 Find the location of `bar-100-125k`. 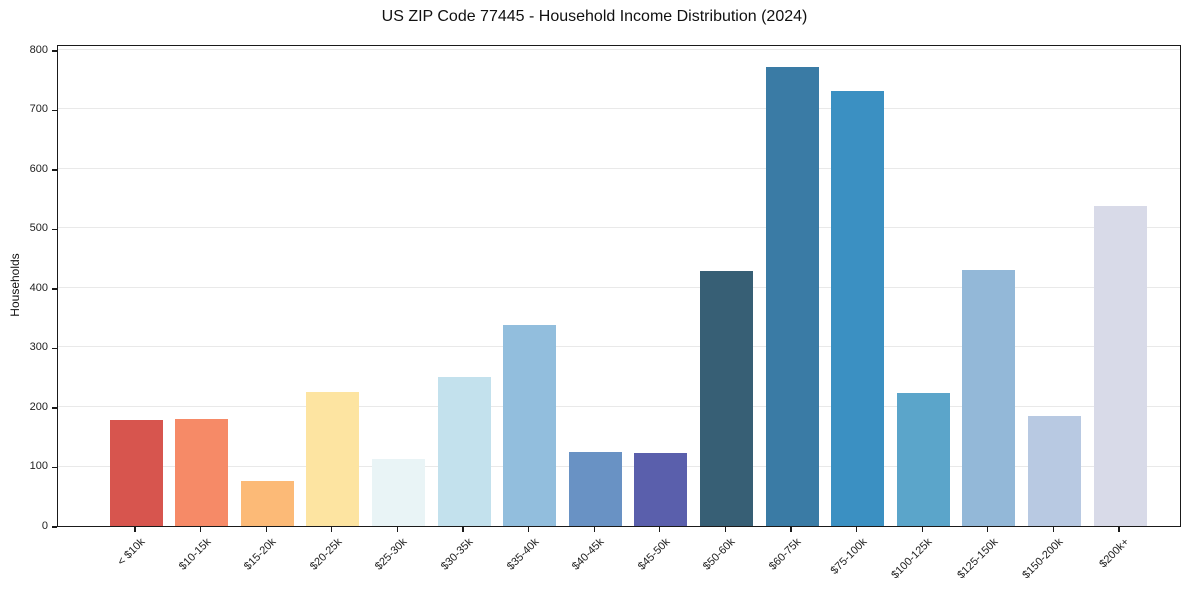

bar-100-125k is located at coordinates (923, 459).